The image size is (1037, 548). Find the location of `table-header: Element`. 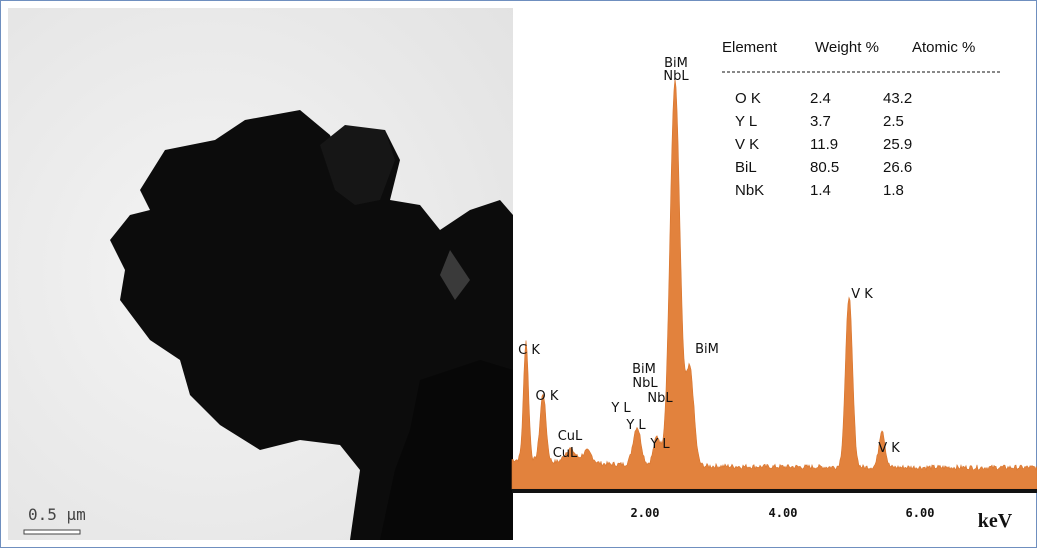

table-header: Element is located at coordinates (750, 47).